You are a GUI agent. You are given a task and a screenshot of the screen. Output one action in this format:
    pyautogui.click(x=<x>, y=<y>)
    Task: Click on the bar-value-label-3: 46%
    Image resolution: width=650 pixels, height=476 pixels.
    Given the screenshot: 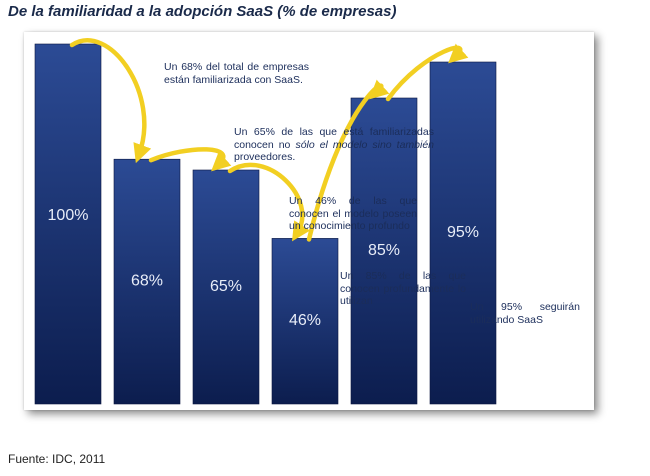 What is the action you would take?
    pyautogui.click(x=305, y=320)
    